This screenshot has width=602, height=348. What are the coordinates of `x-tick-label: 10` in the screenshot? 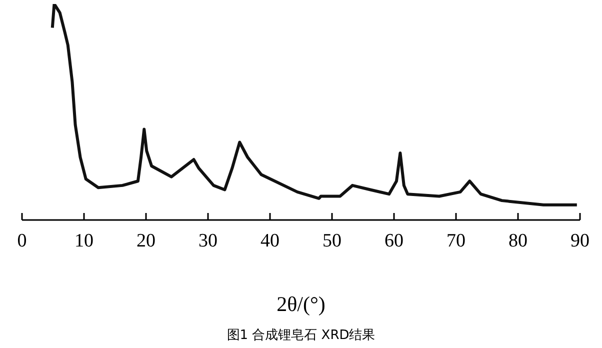 It's located at (84, 241).